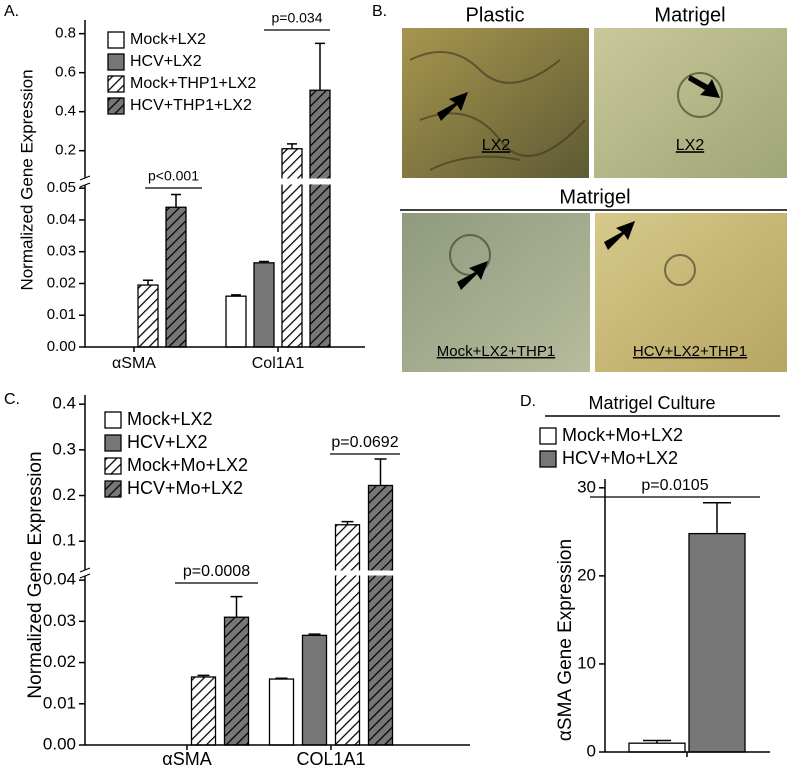 The width and height of the screenshot is (787, 769). I want to click on arrows, so click(578, 182).